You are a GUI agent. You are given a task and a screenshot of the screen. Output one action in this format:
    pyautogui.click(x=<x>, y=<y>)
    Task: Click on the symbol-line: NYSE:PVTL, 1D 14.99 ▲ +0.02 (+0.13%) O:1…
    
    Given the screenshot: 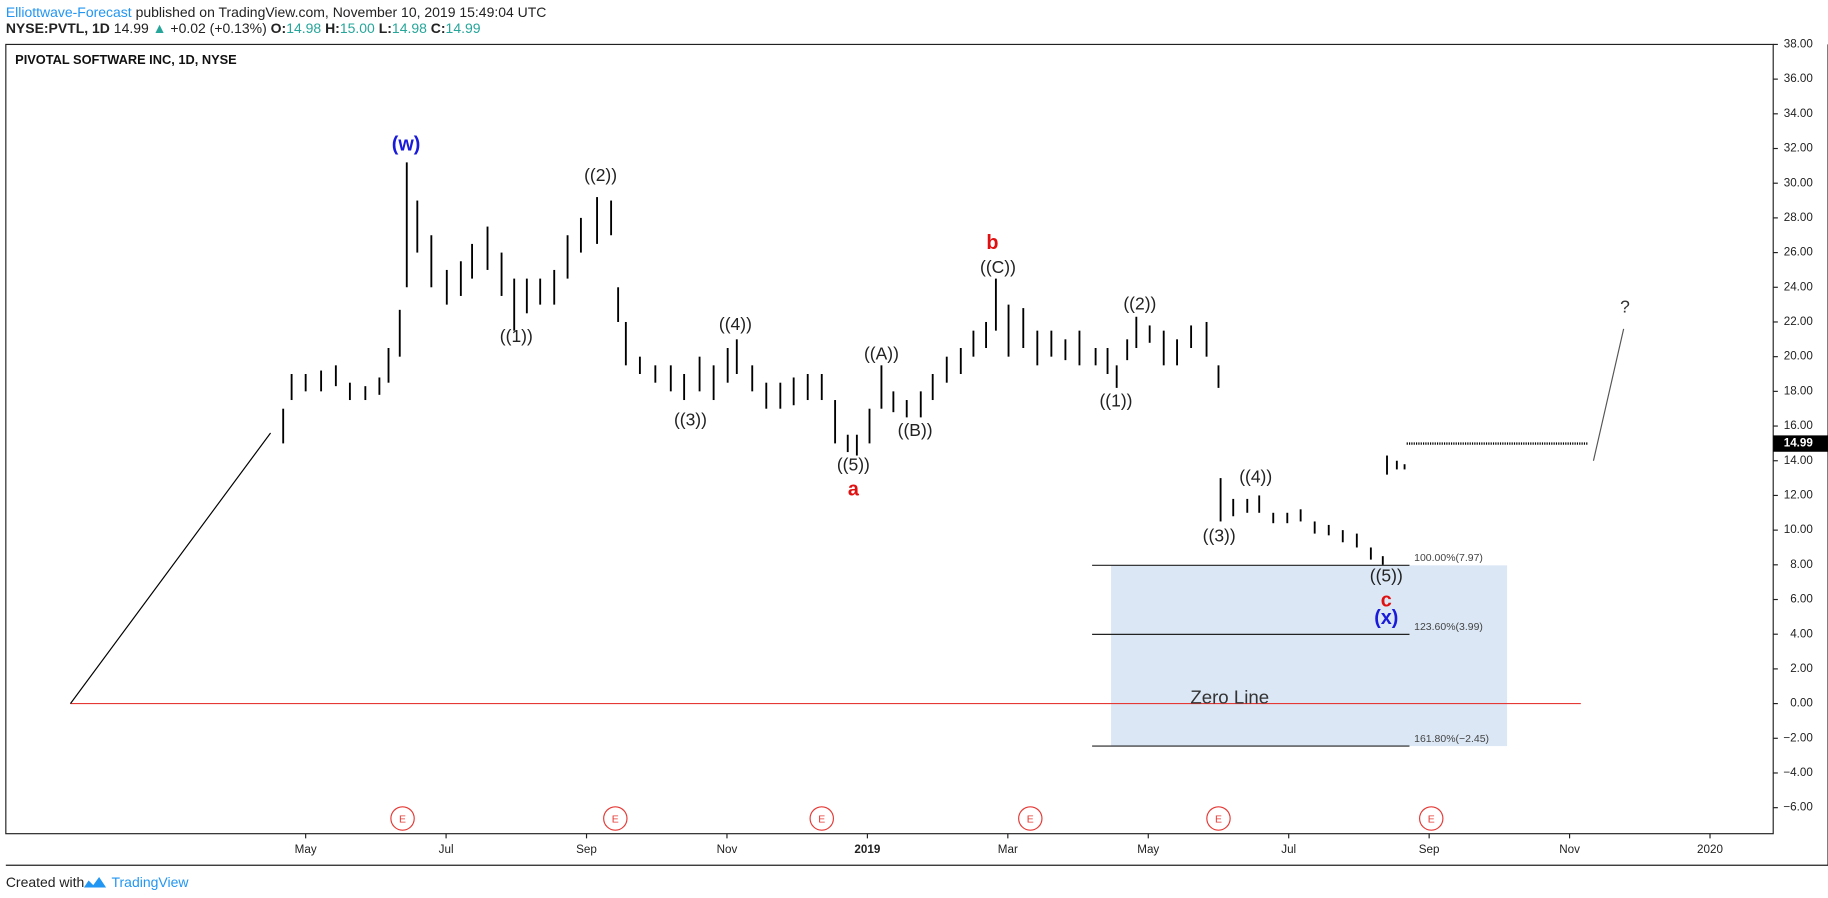 What is the action you would take?
    pyautogui.click(x=243, y=28)
    